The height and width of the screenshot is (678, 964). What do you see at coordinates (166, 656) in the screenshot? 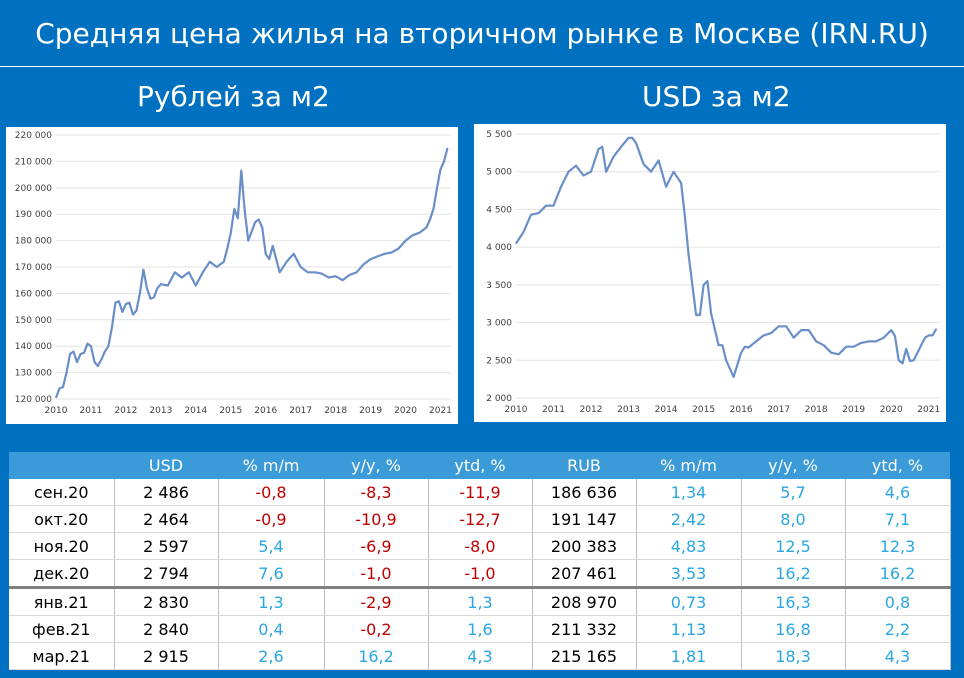
I see `table-cell: 2 915` at bounding box center [166, 656].